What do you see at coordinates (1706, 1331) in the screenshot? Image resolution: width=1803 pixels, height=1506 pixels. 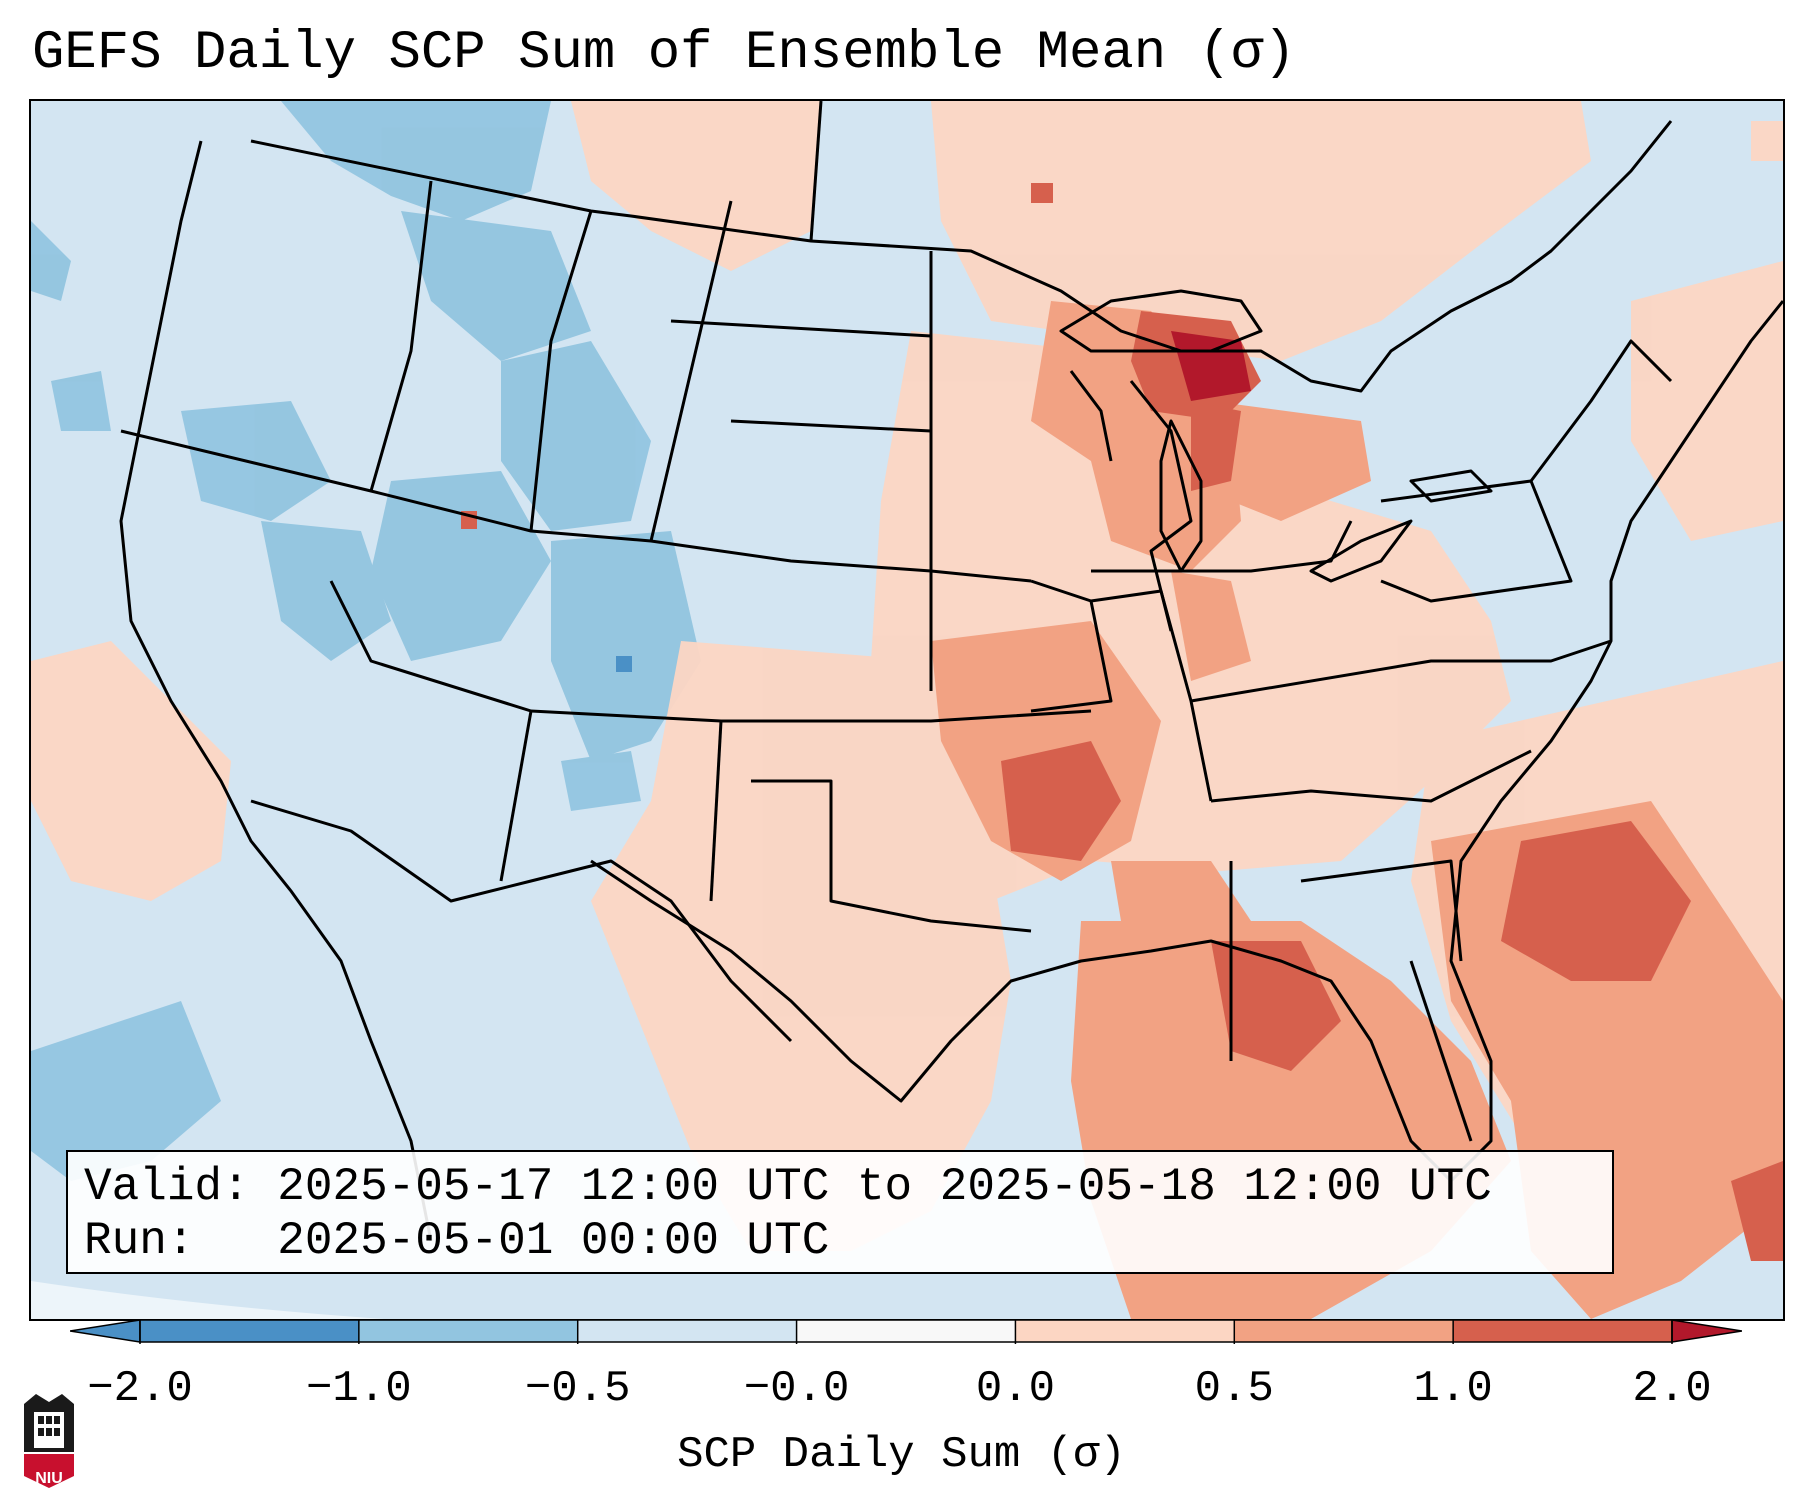 I see `colorbar-extend-high` at bounding box center [1706, 1331].